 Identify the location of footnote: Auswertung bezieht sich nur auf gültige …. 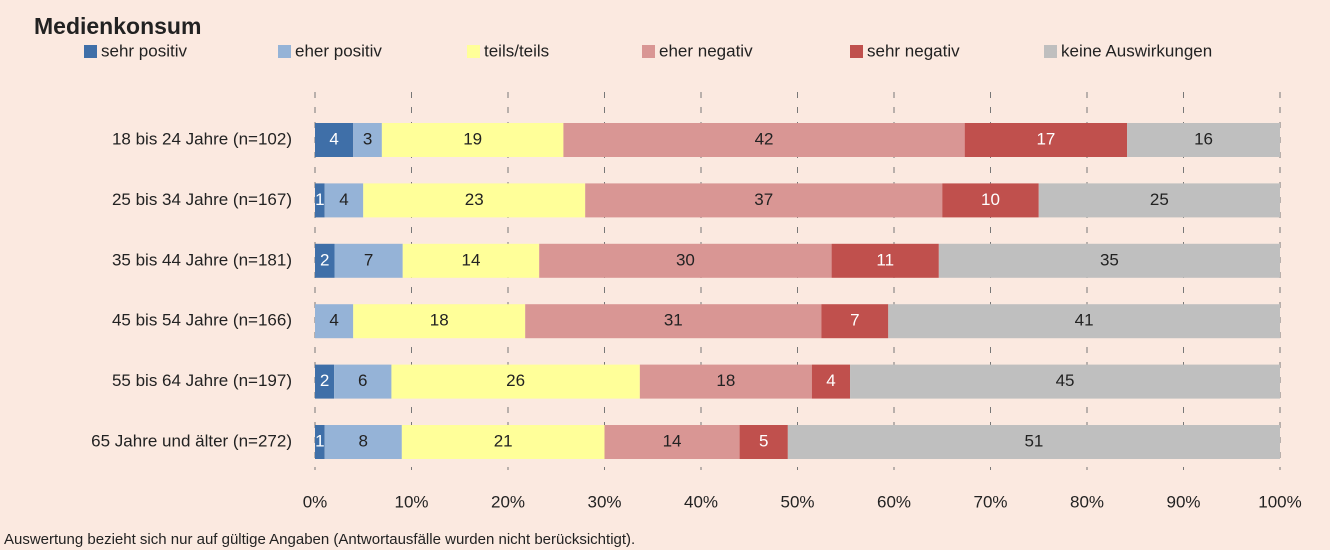
(319, 539).